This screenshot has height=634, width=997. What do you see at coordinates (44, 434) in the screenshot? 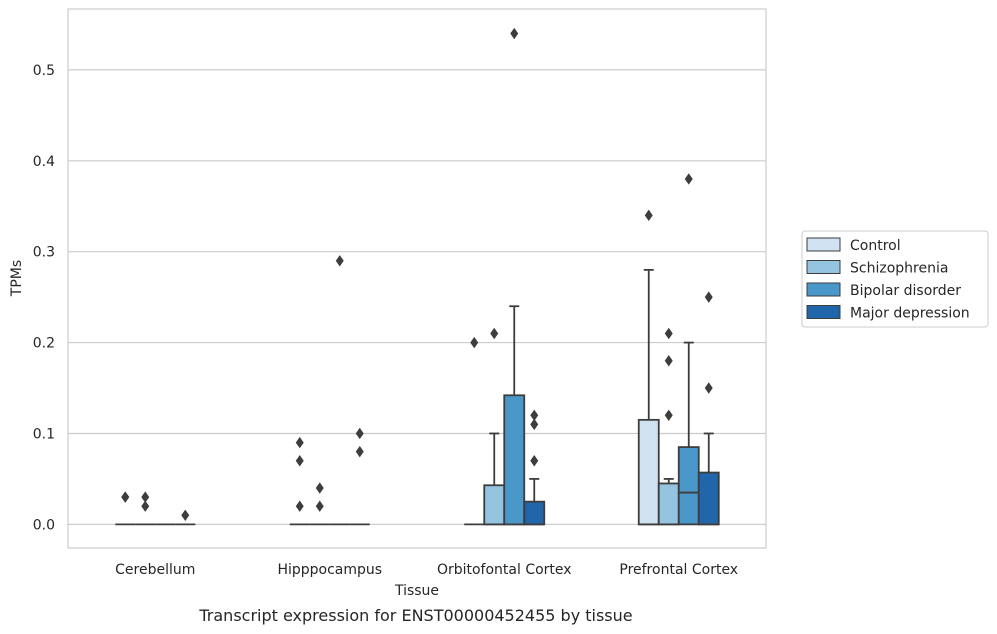
I see `y-tick-label: 0.1` at bounding box center [44, 434].